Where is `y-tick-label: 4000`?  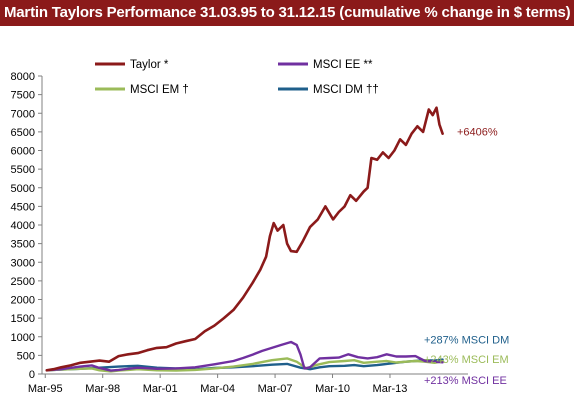
y-tick-label: 4000 is located at coordinates (23, 226).